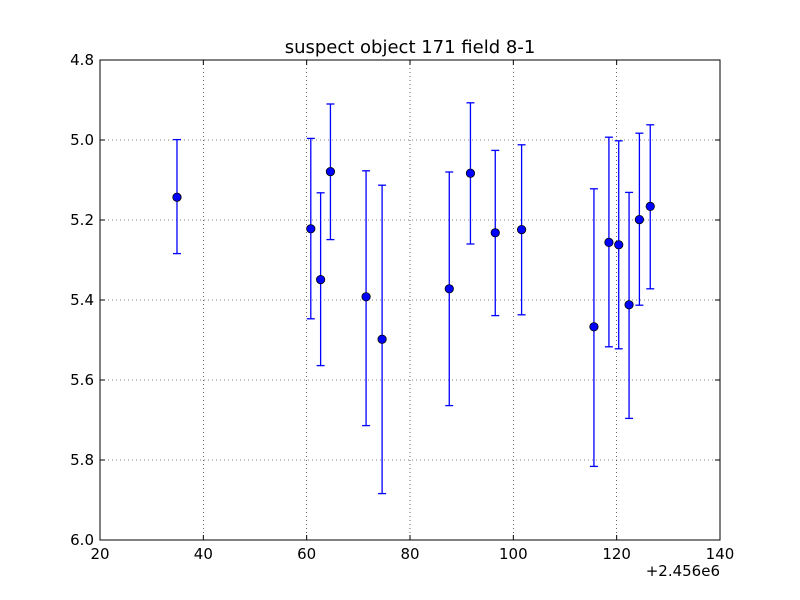 The height and width of the screenshot is (600, 800). Describe the element at coordinates (683, 571) in the screenshot. I see `x-offset-label: +2.456e6` at that location.